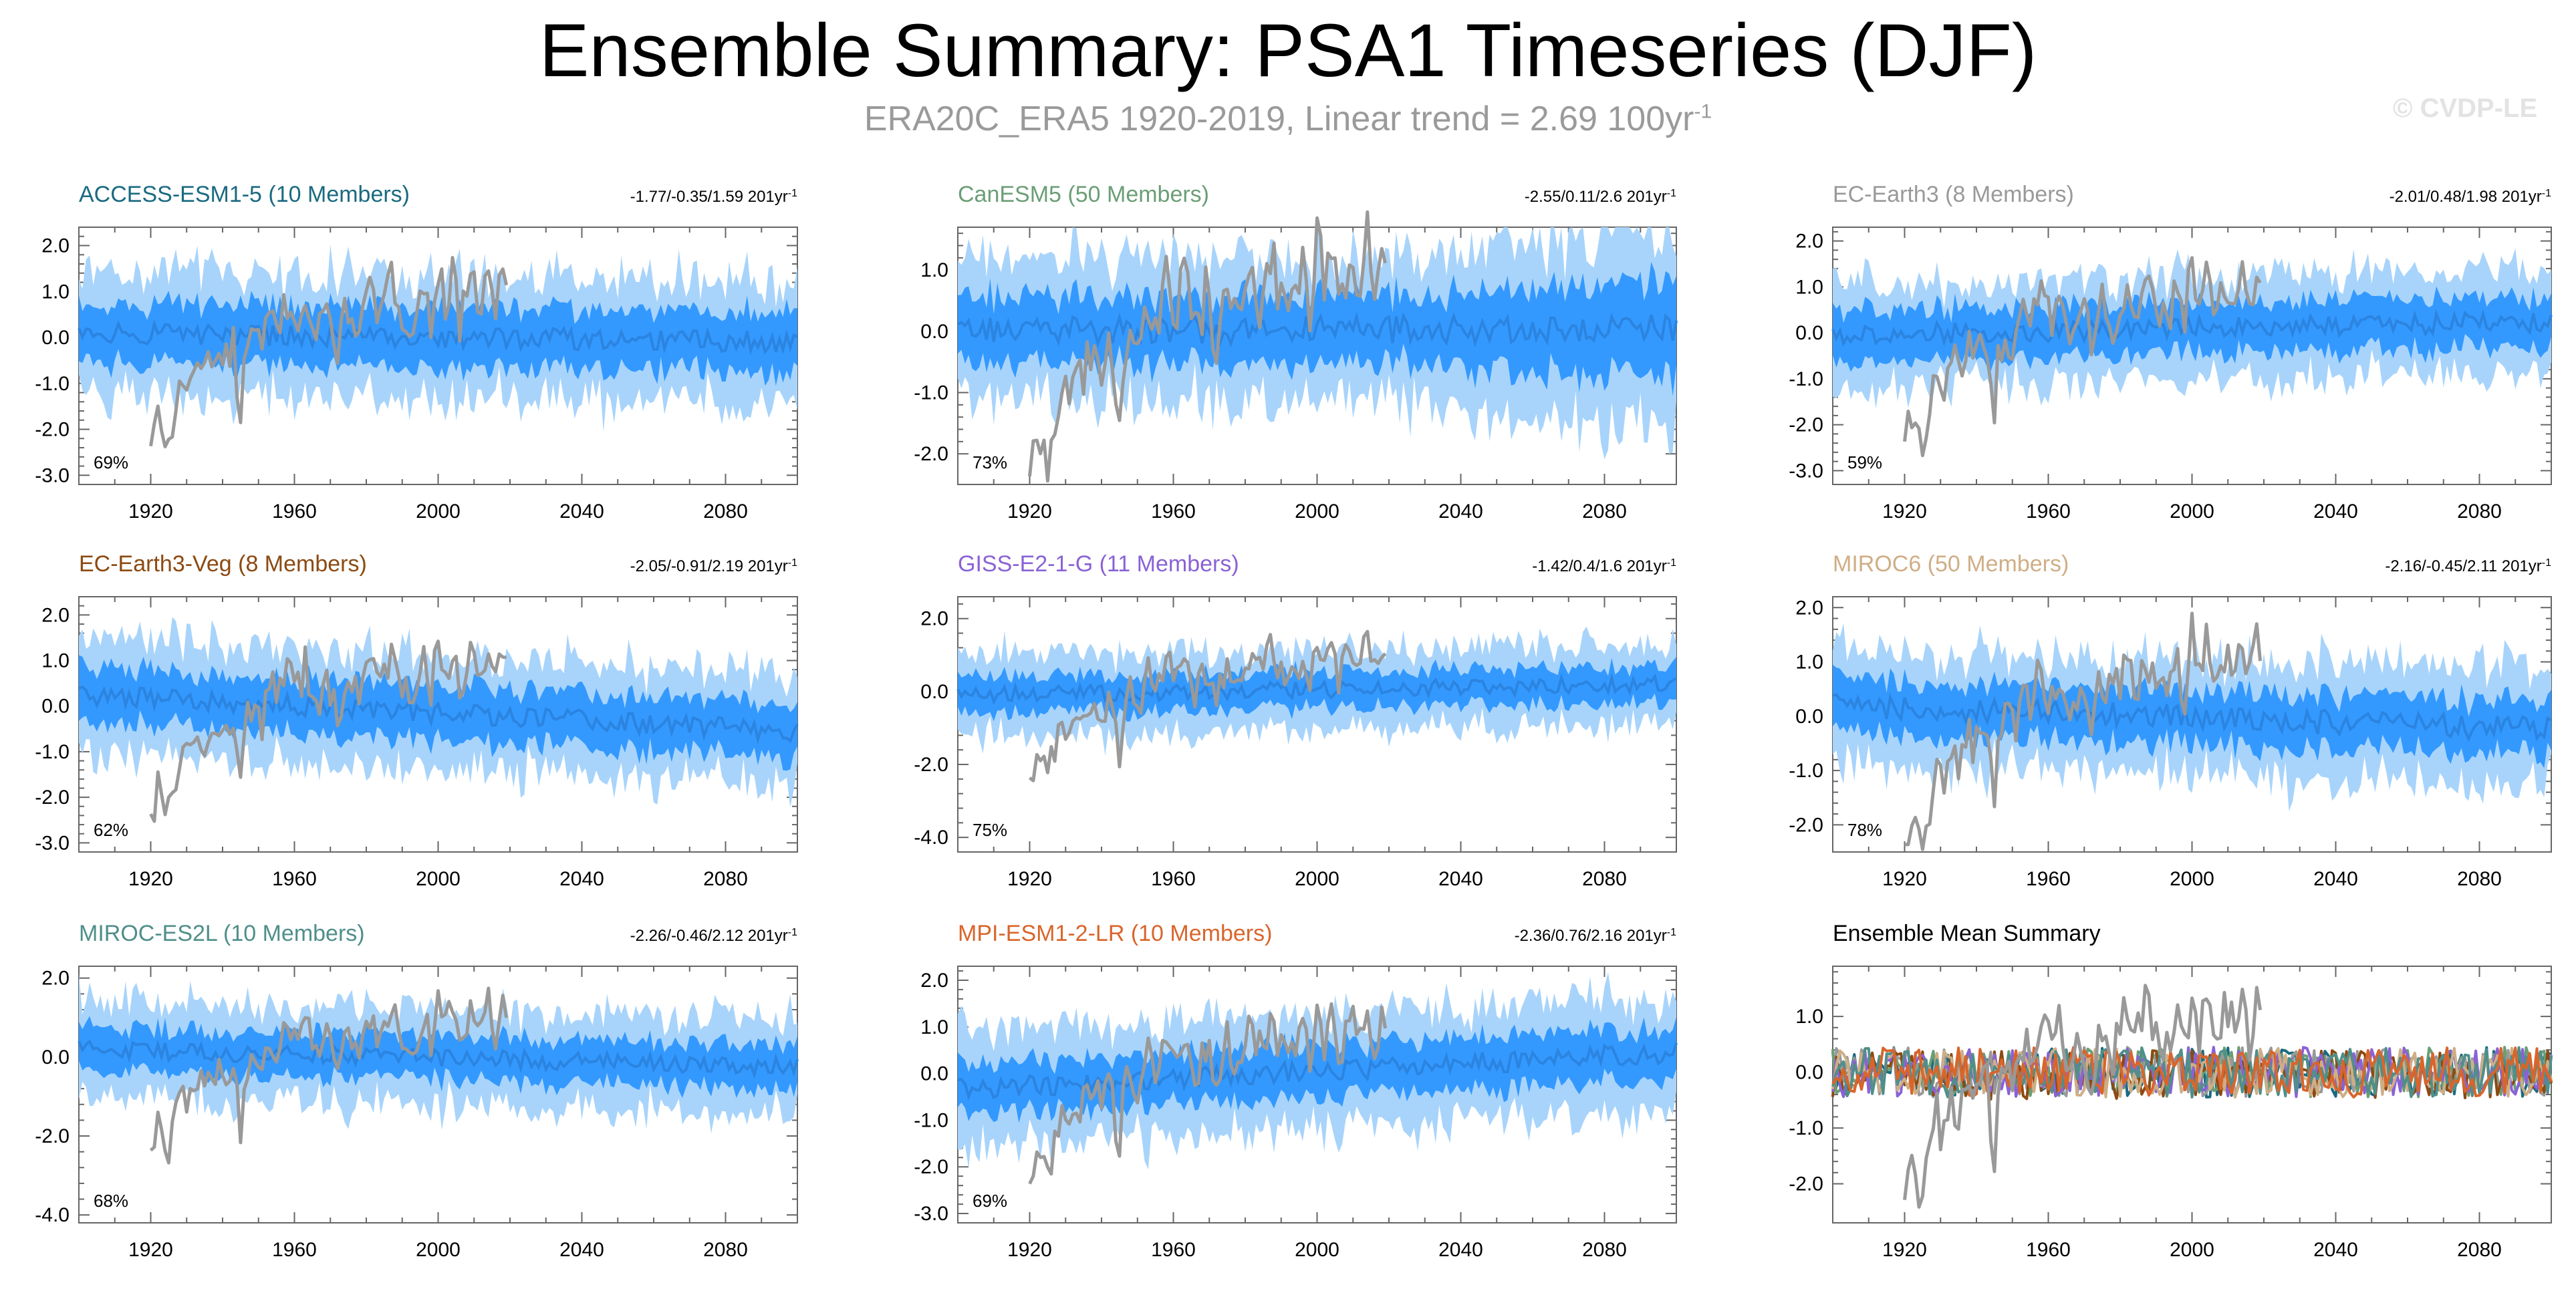 The image size is (2576, 1293). Describe the element at coordinates (1703, 111) in the screenshot. I see `subtitle-exponent: -1` at that location.